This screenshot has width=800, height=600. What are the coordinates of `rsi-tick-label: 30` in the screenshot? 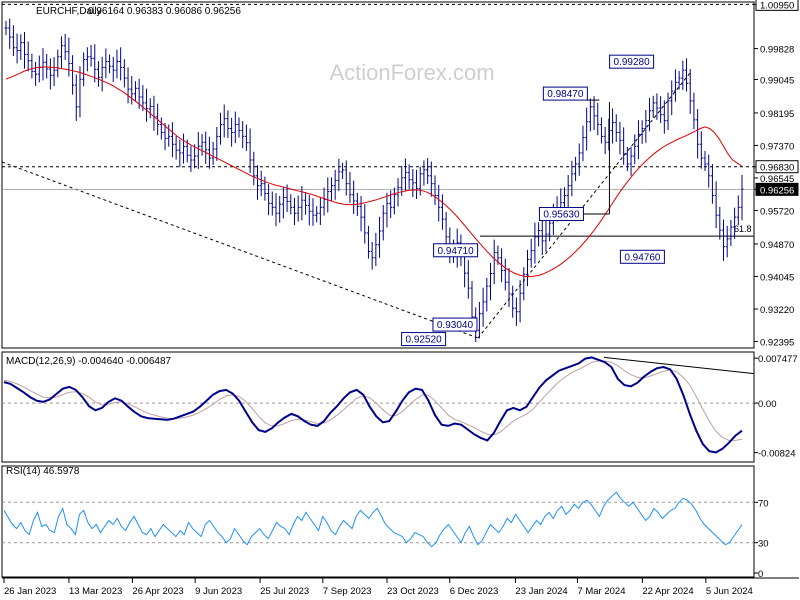 It's located at (763, 544).